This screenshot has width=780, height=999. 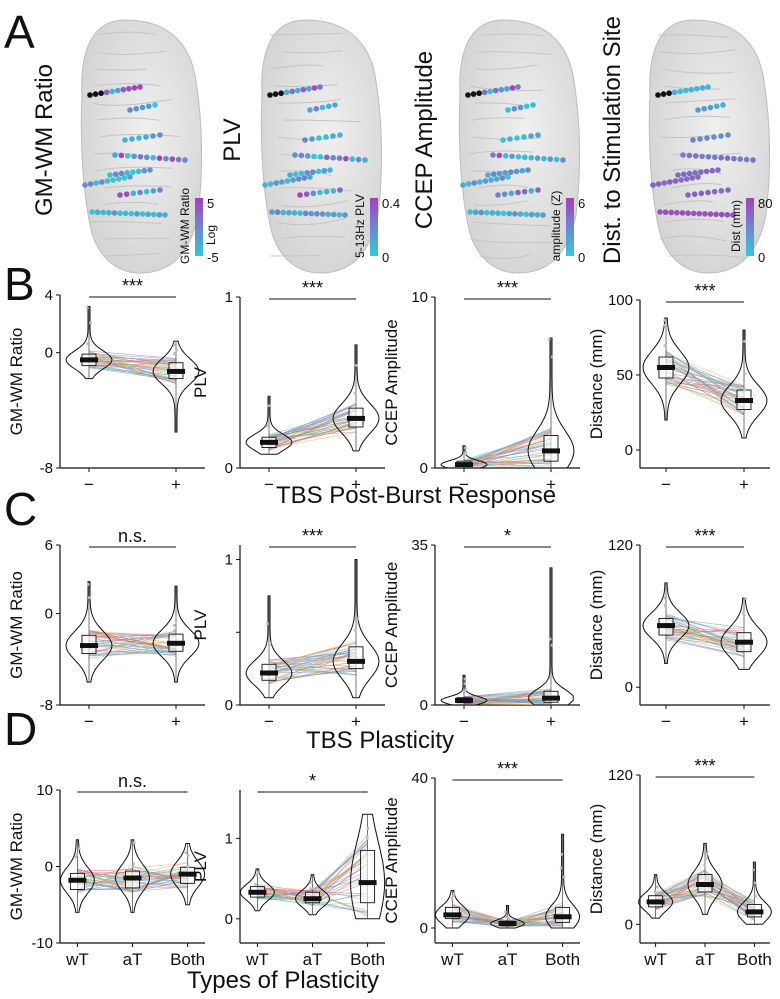 What do you see at coordinates (49, 295) in the screenshot?
I see `y-tick-label: 4` at bounding box center [49, 295].